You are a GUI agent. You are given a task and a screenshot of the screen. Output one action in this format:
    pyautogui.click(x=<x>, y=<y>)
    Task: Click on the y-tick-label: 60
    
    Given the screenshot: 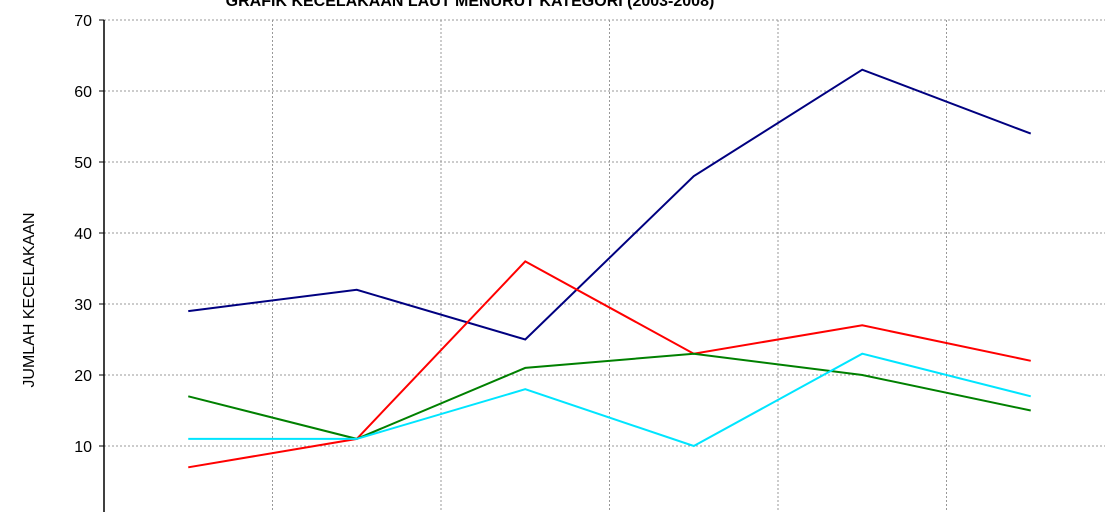 What is the action you would take?
    pyautogui.click(x=83, y=92)
    